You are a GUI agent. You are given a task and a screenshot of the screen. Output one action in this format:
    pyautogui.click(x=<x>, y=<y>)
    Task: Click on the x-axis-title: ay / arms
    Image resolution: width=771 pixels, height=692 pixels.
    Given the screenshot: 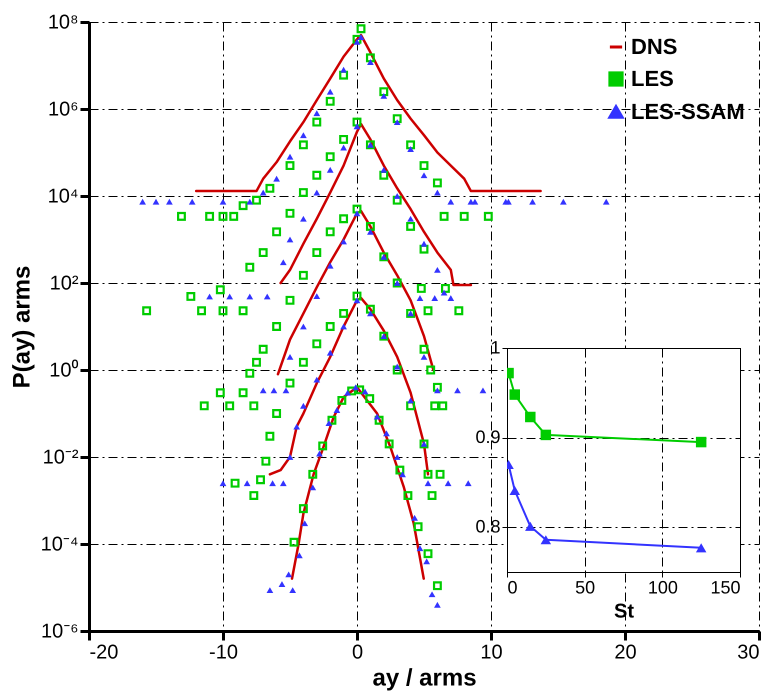 What is the action you would take?
    pyautogui.click(x=424, y=678)
    